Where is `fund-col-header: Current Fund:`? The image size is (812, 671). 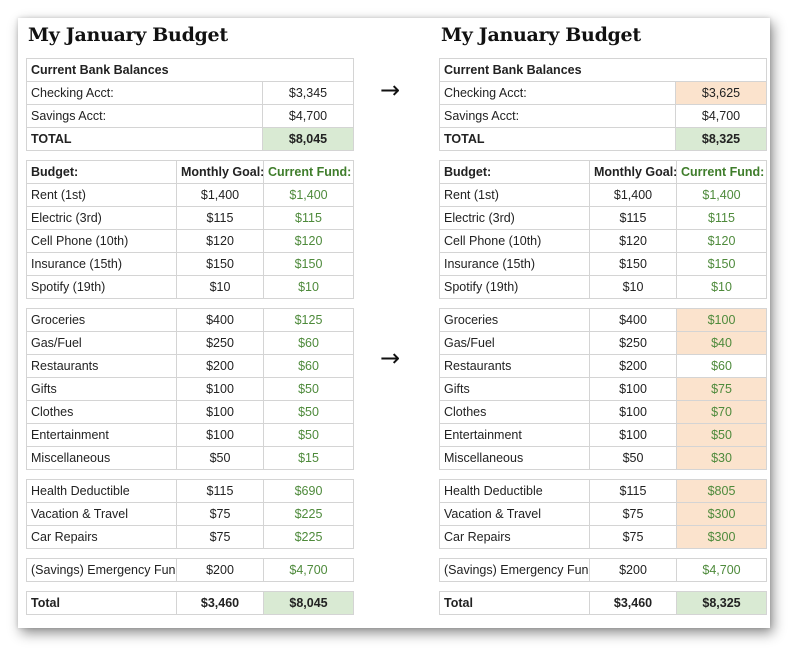
fund-col-header: Current Fund: is located at coordinates (721, 172).